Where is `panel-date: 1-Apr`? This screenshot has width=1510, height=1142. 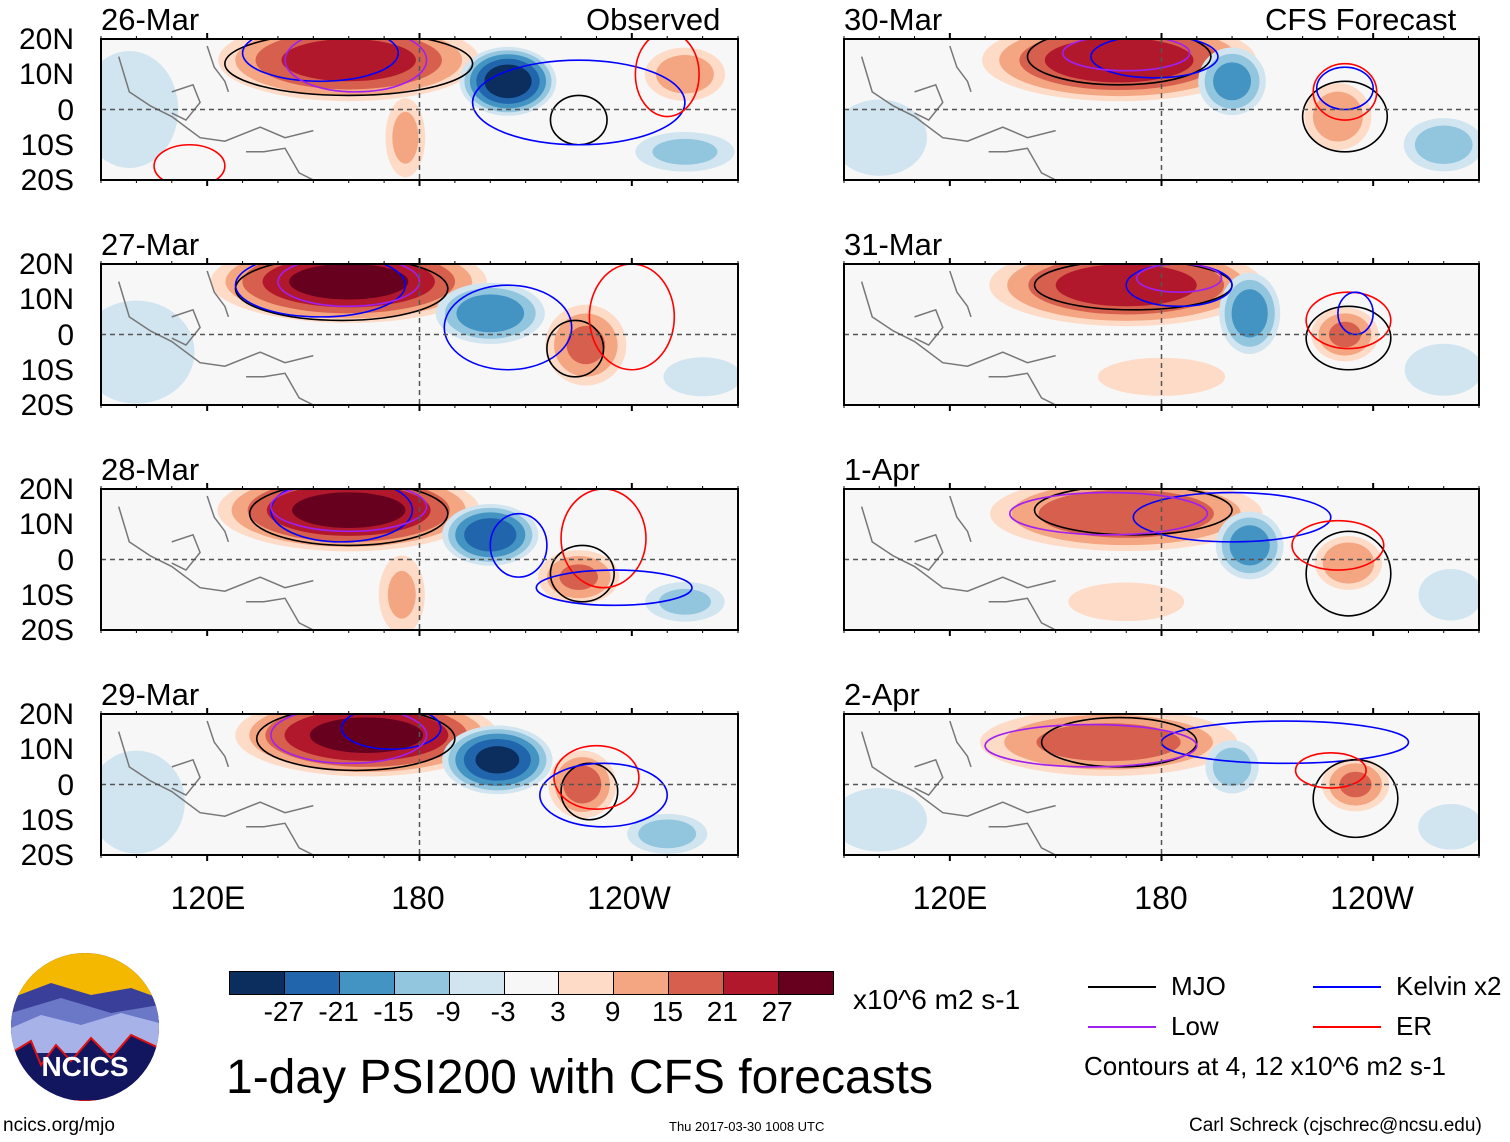
panel-date: 1-Apr is located at coordinates (882, 469).